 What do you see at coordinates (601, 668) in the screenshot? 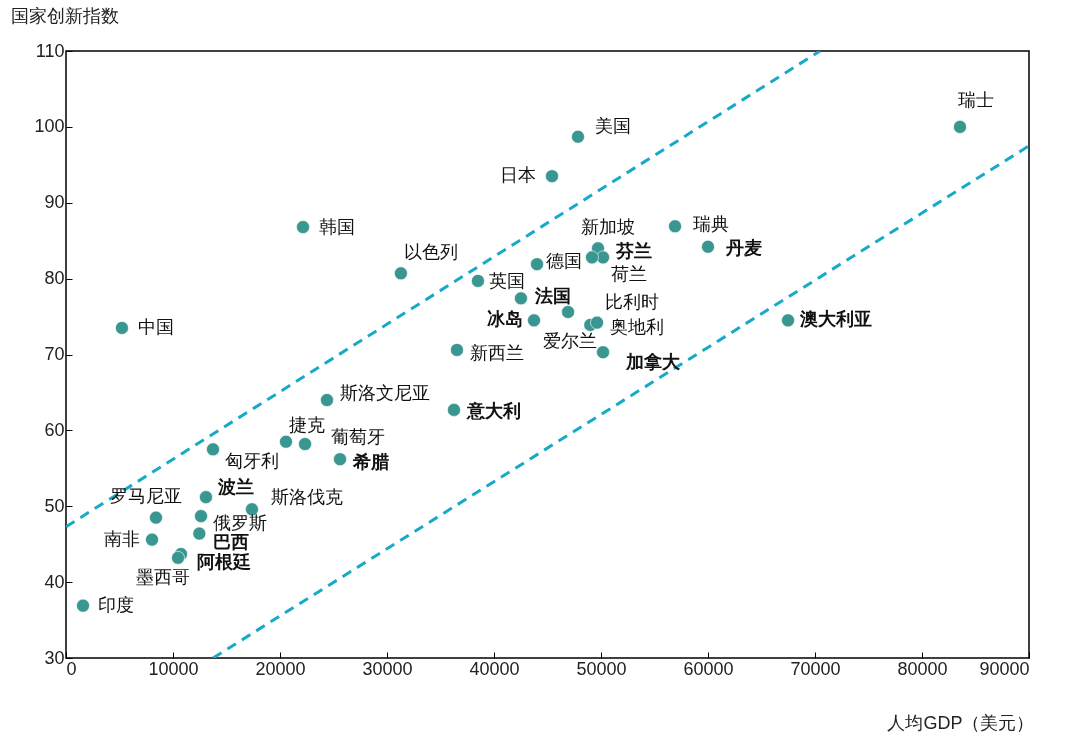
I see `x-tick-label: 50000` at bounding box center [601, 668].